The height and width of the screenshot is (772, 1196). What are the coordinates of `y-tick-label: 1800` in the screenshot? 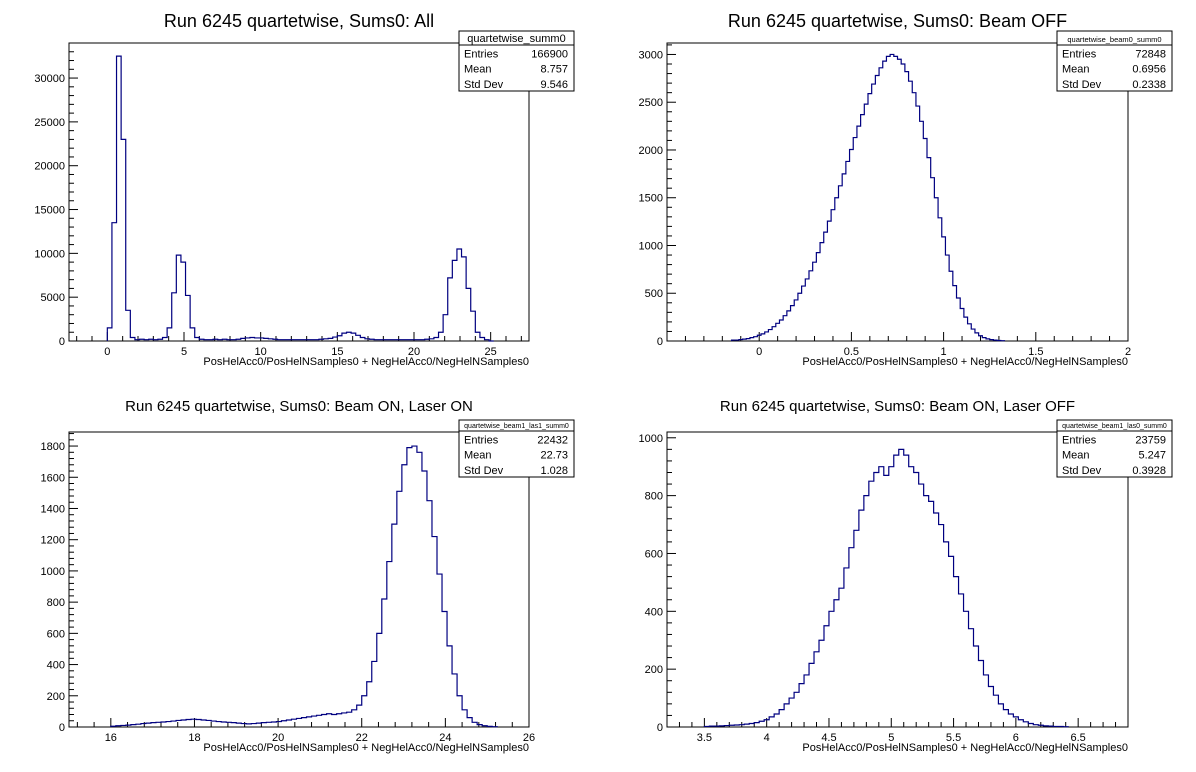 It's located at (53, 447).